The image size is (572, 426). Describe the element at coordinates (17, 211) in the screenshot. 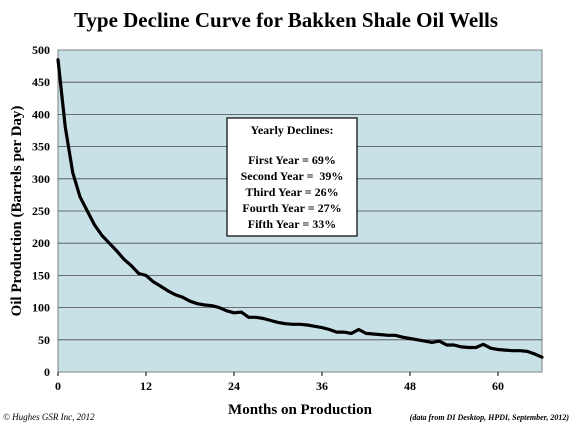

I see `y-axis-label: Oil Production (Barrels per Day)` at that location.